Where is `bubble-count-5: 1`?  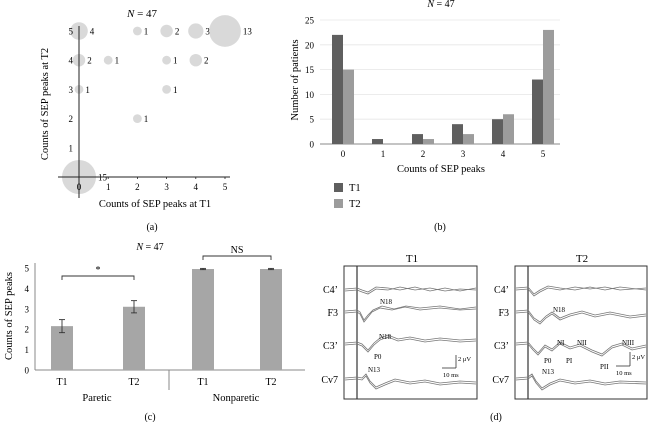
bubble-count-5: 1 is located at coordinates (146, 119).